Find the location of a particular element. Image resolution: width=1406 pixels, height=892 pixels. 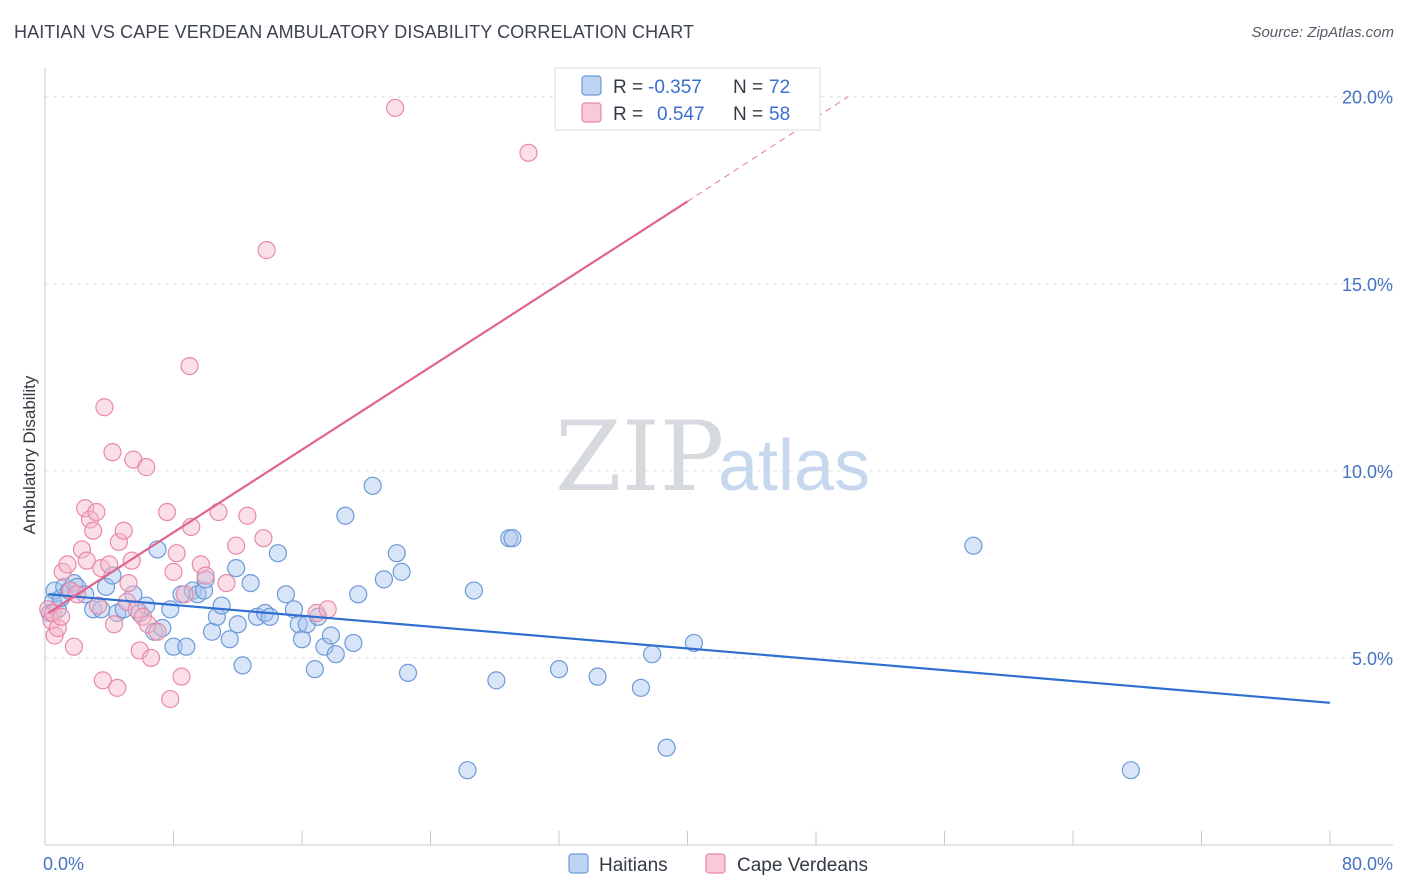

legend-haitians-swatch is located at coordinates (578, 863).